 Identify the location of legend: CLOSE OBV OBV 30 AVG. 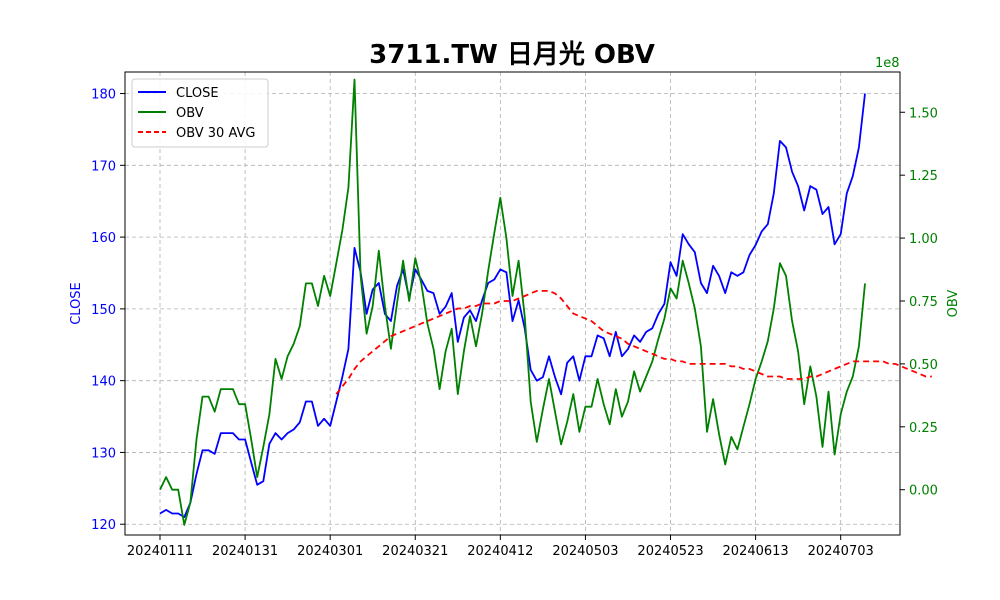
(200, 113).